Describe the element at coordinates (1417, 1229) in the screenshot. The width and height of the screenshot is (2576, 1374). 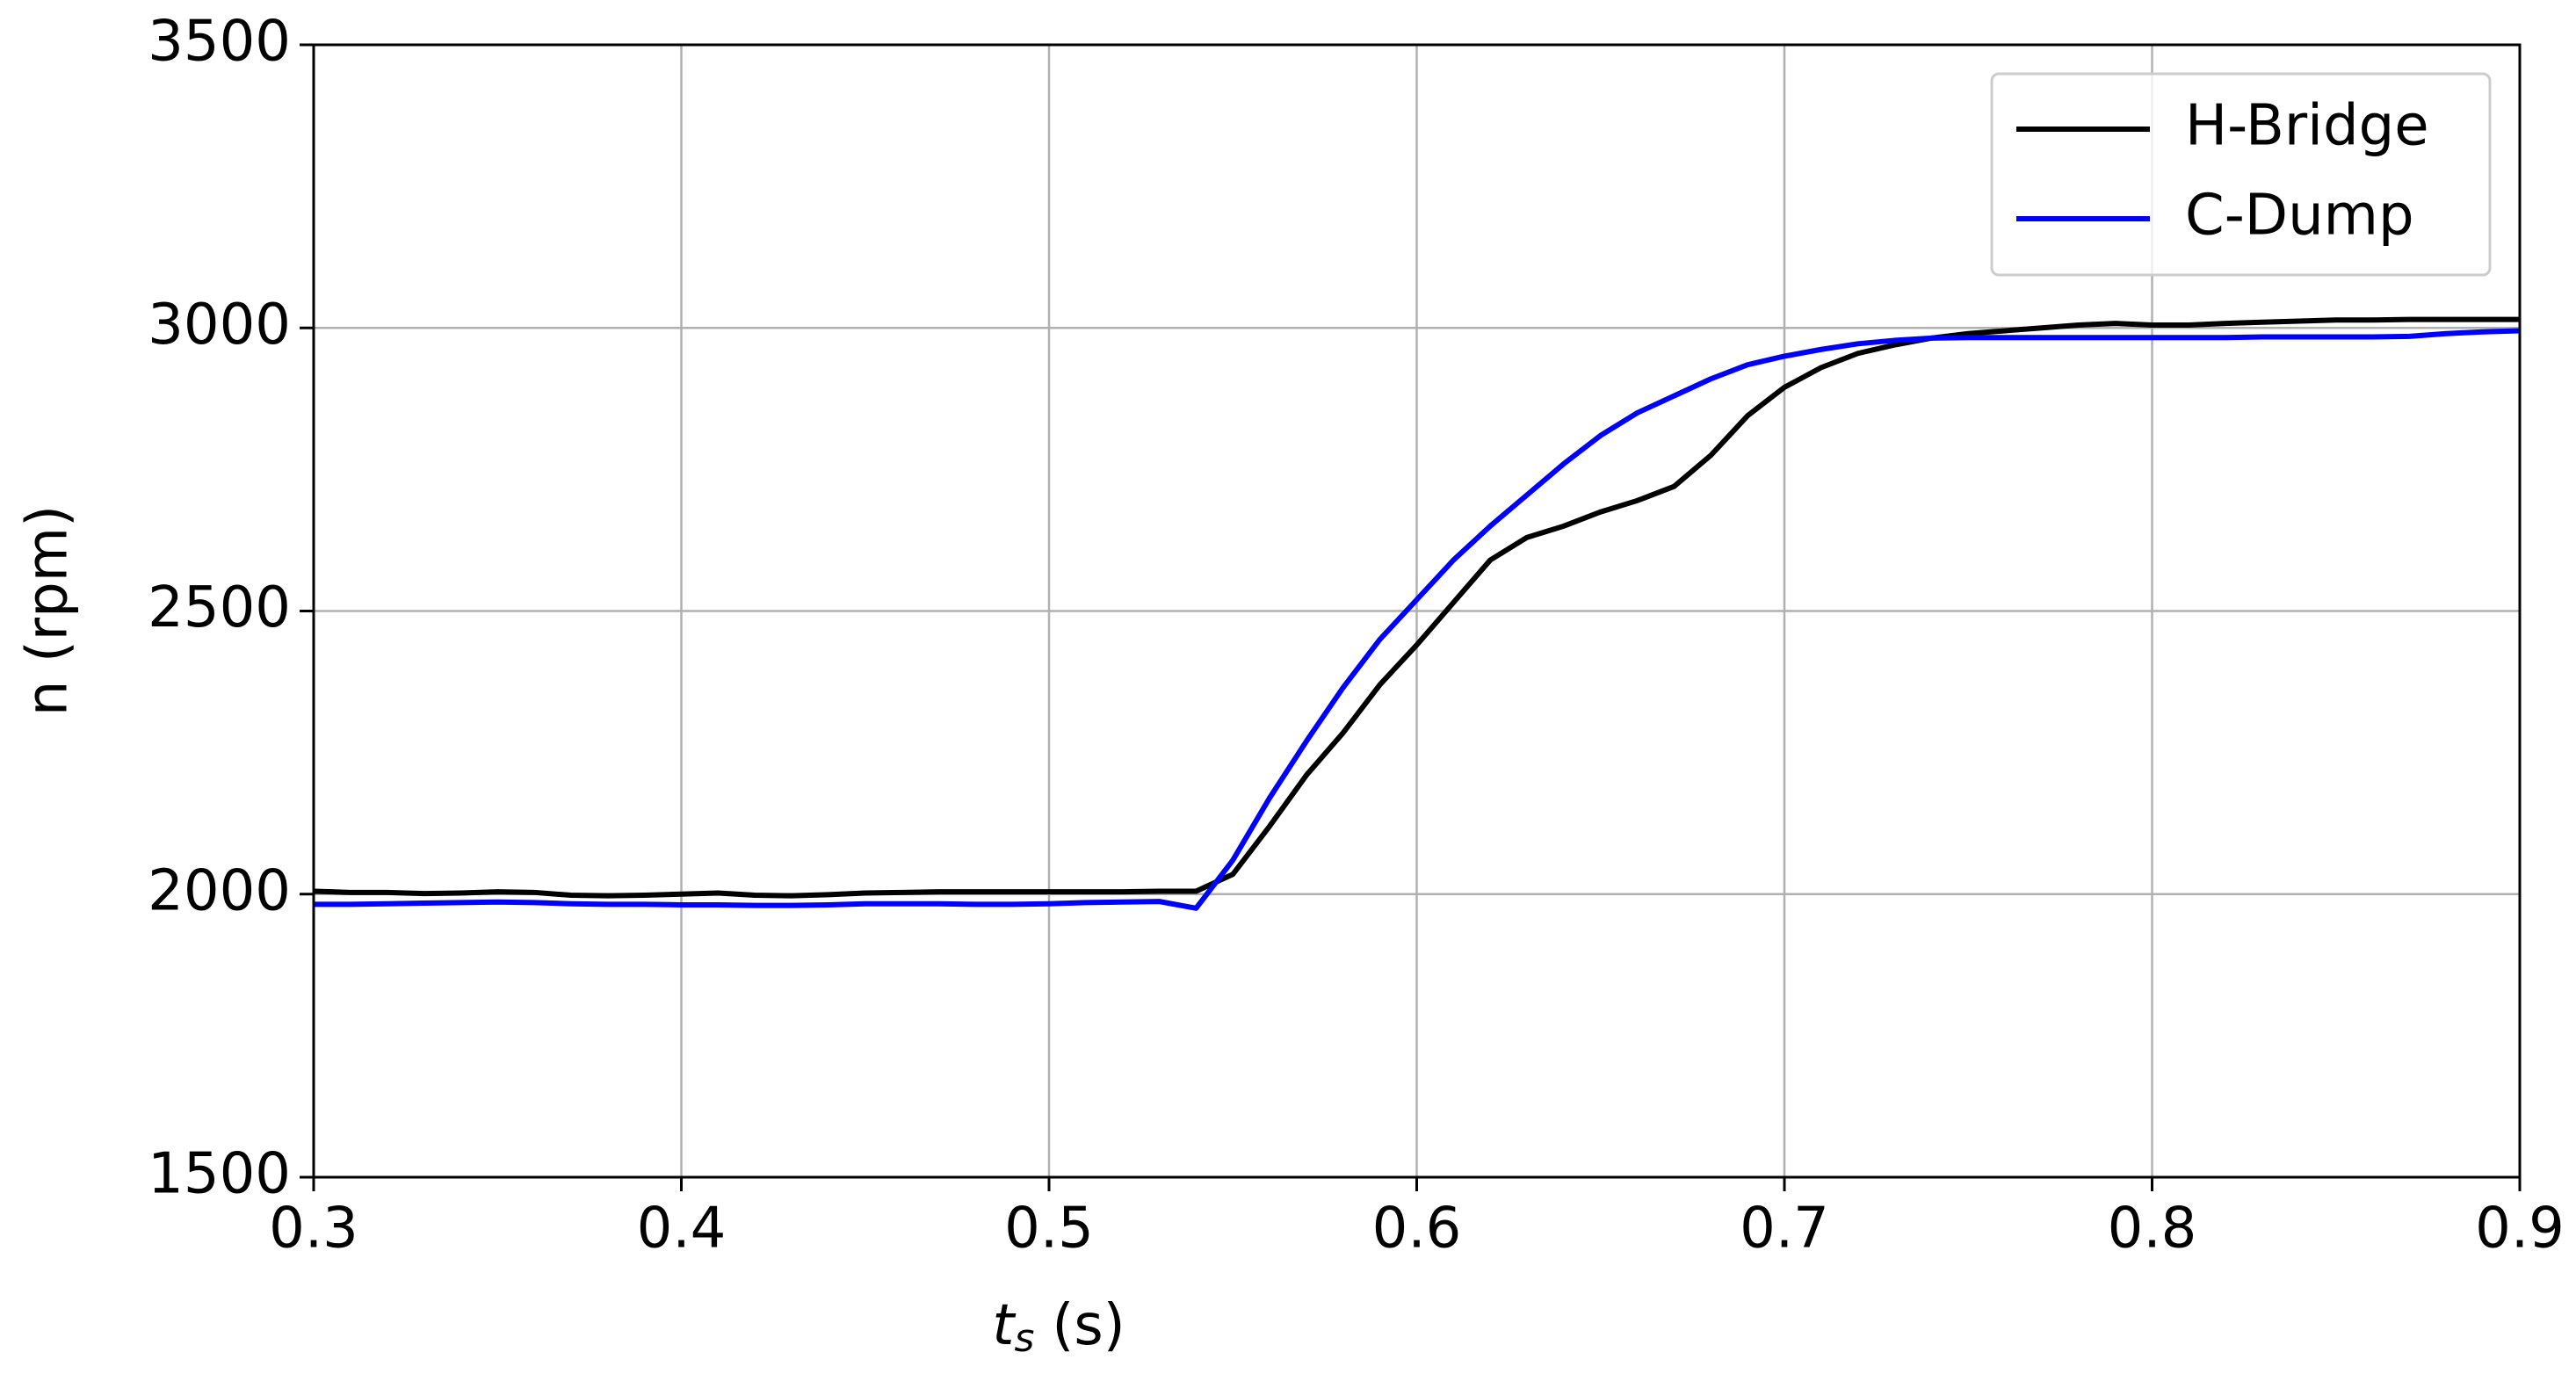
I see `x-tick-label: 0.6` at that location.